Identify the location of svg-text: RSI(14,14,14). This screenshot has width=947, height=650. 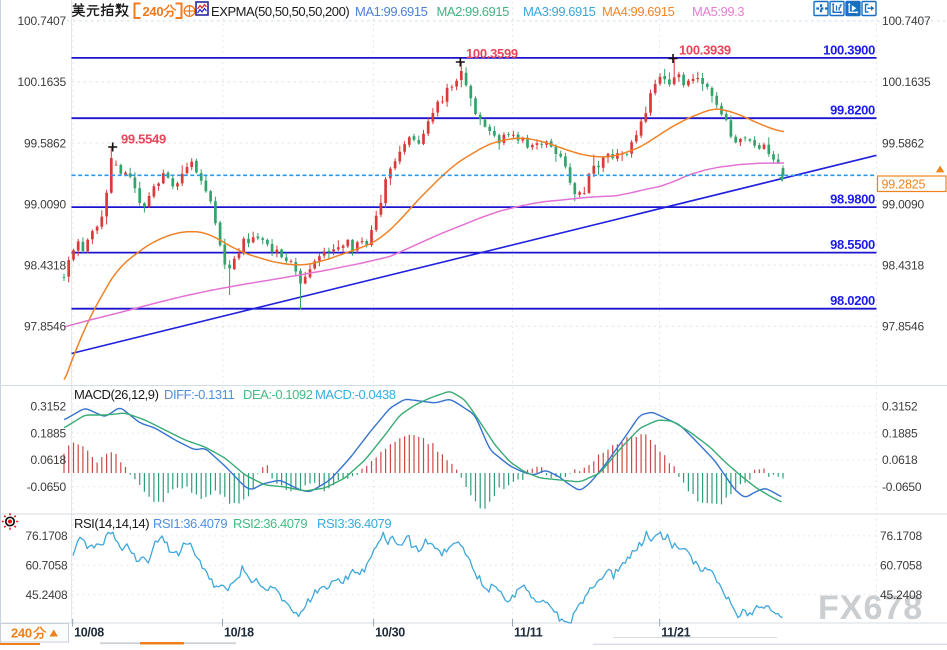
(111, 523).